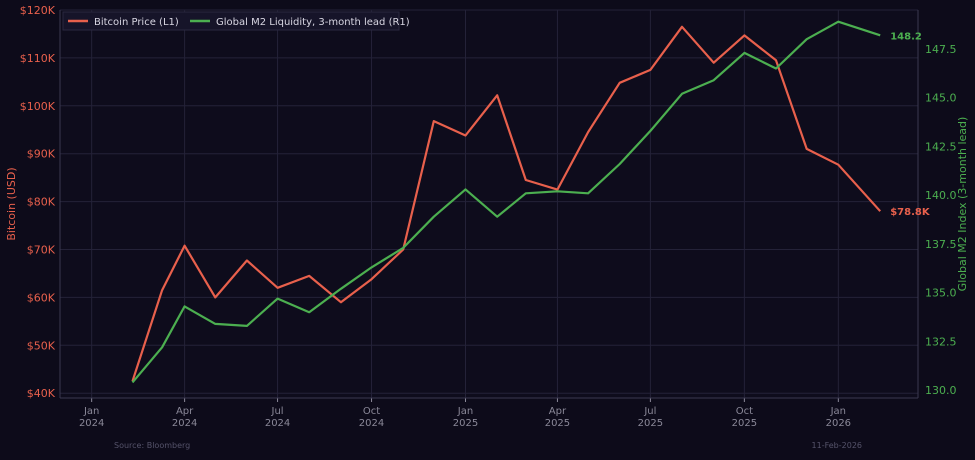 The height and width of the screenshot is (460, 975). I want to click on y-left-tick-label: $100K, so click(38, 106).